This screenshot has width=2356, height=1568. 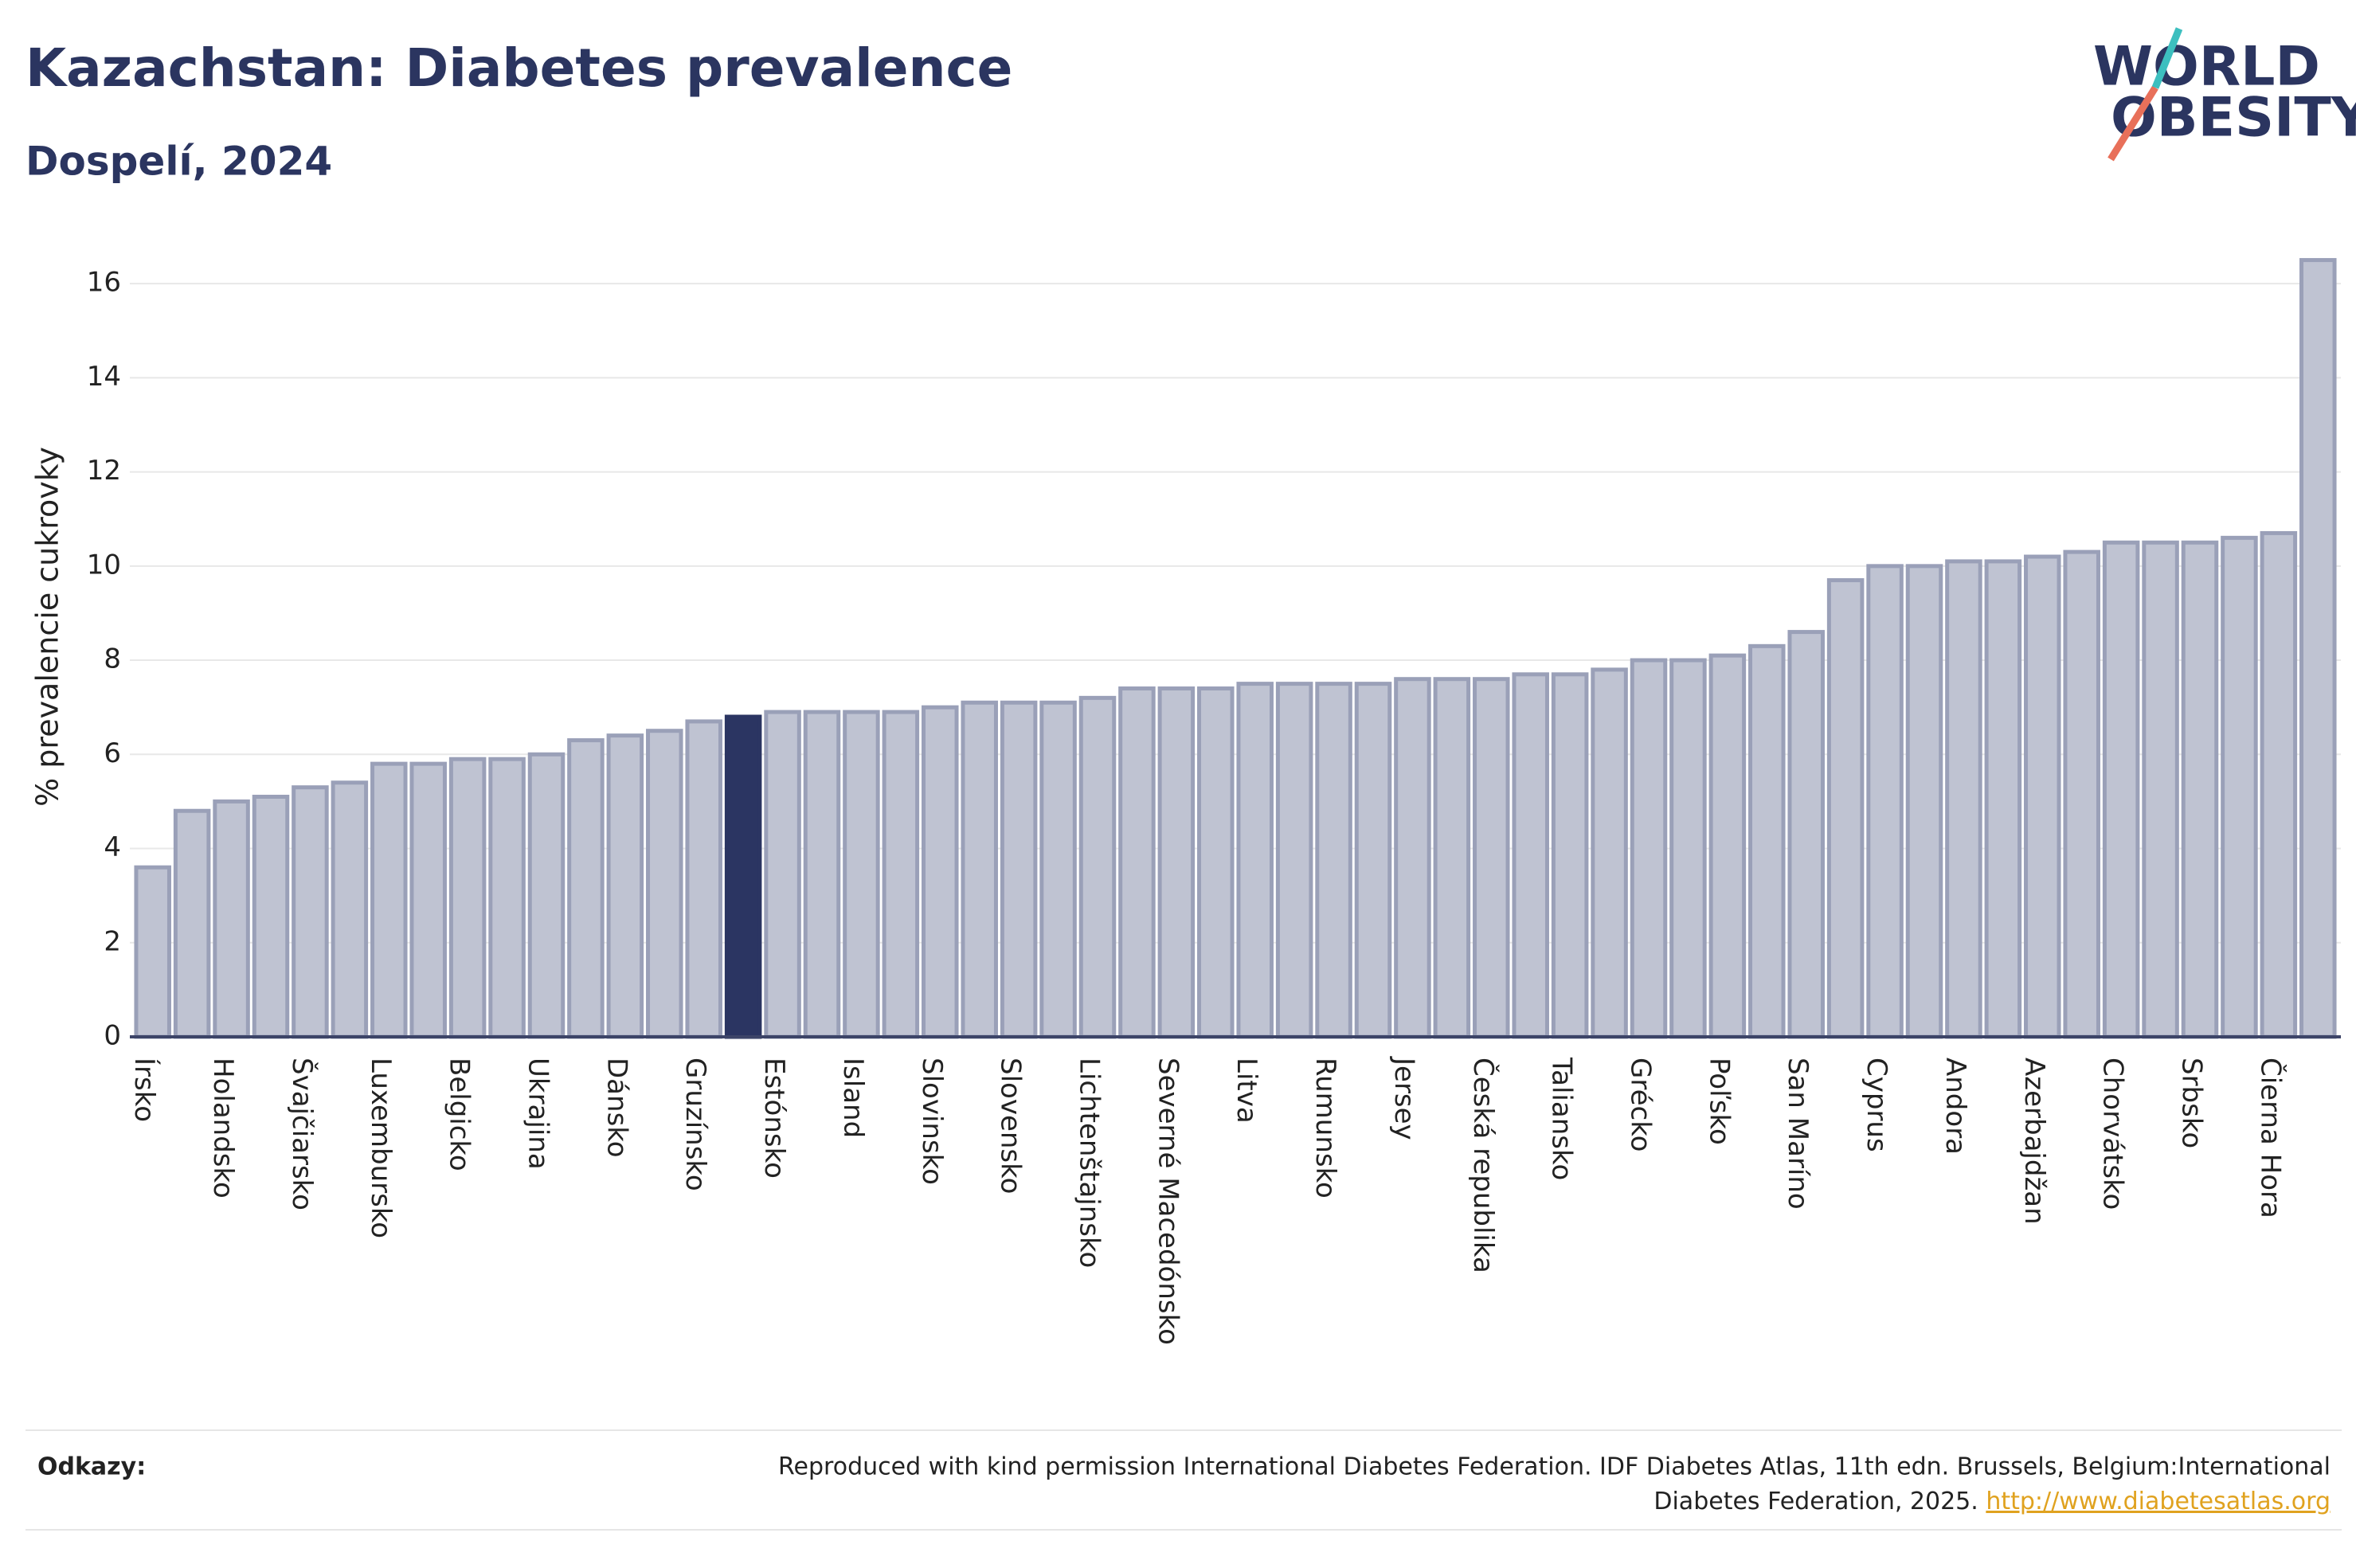 I want to click on x-tick-label: Dánsko, so click(x=616, y=1108).